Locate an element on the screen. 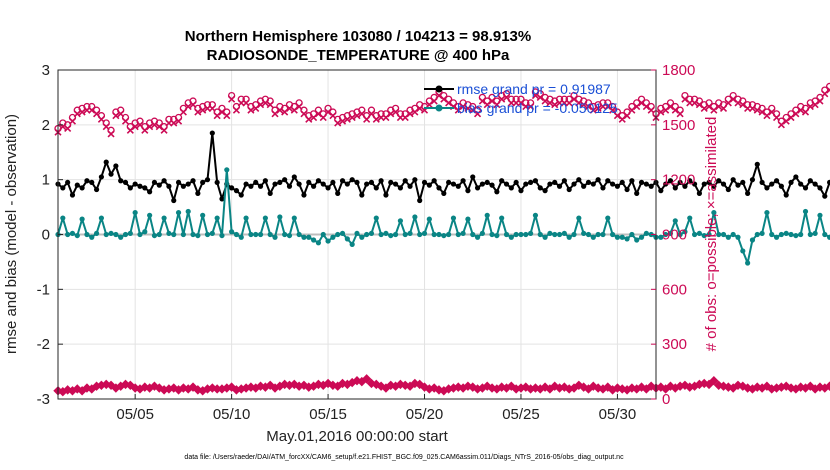 The width and height of the screenshot is (830, 470). x-tick-label: 05/30 is located at coordinates (618, 414).